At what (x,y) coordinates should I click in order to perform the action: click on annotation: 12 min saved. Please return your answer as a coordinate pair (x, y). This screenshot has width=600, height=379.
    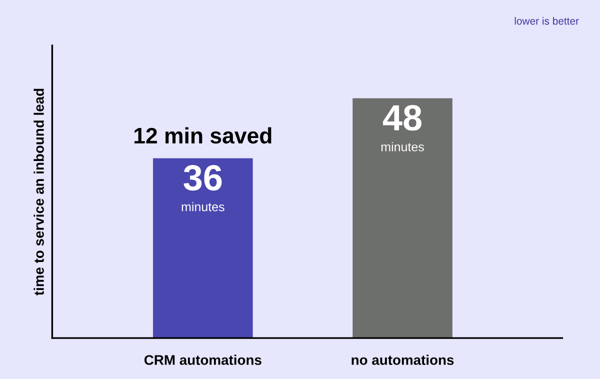
    Looking at the image, I should click on (203, 135).